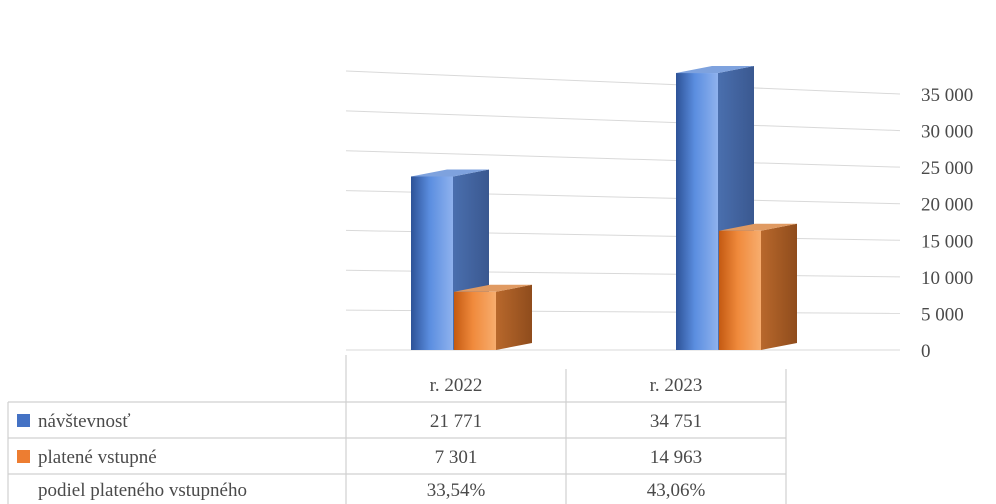  I want to click on category-label: r. 2022, so click(456, 385).